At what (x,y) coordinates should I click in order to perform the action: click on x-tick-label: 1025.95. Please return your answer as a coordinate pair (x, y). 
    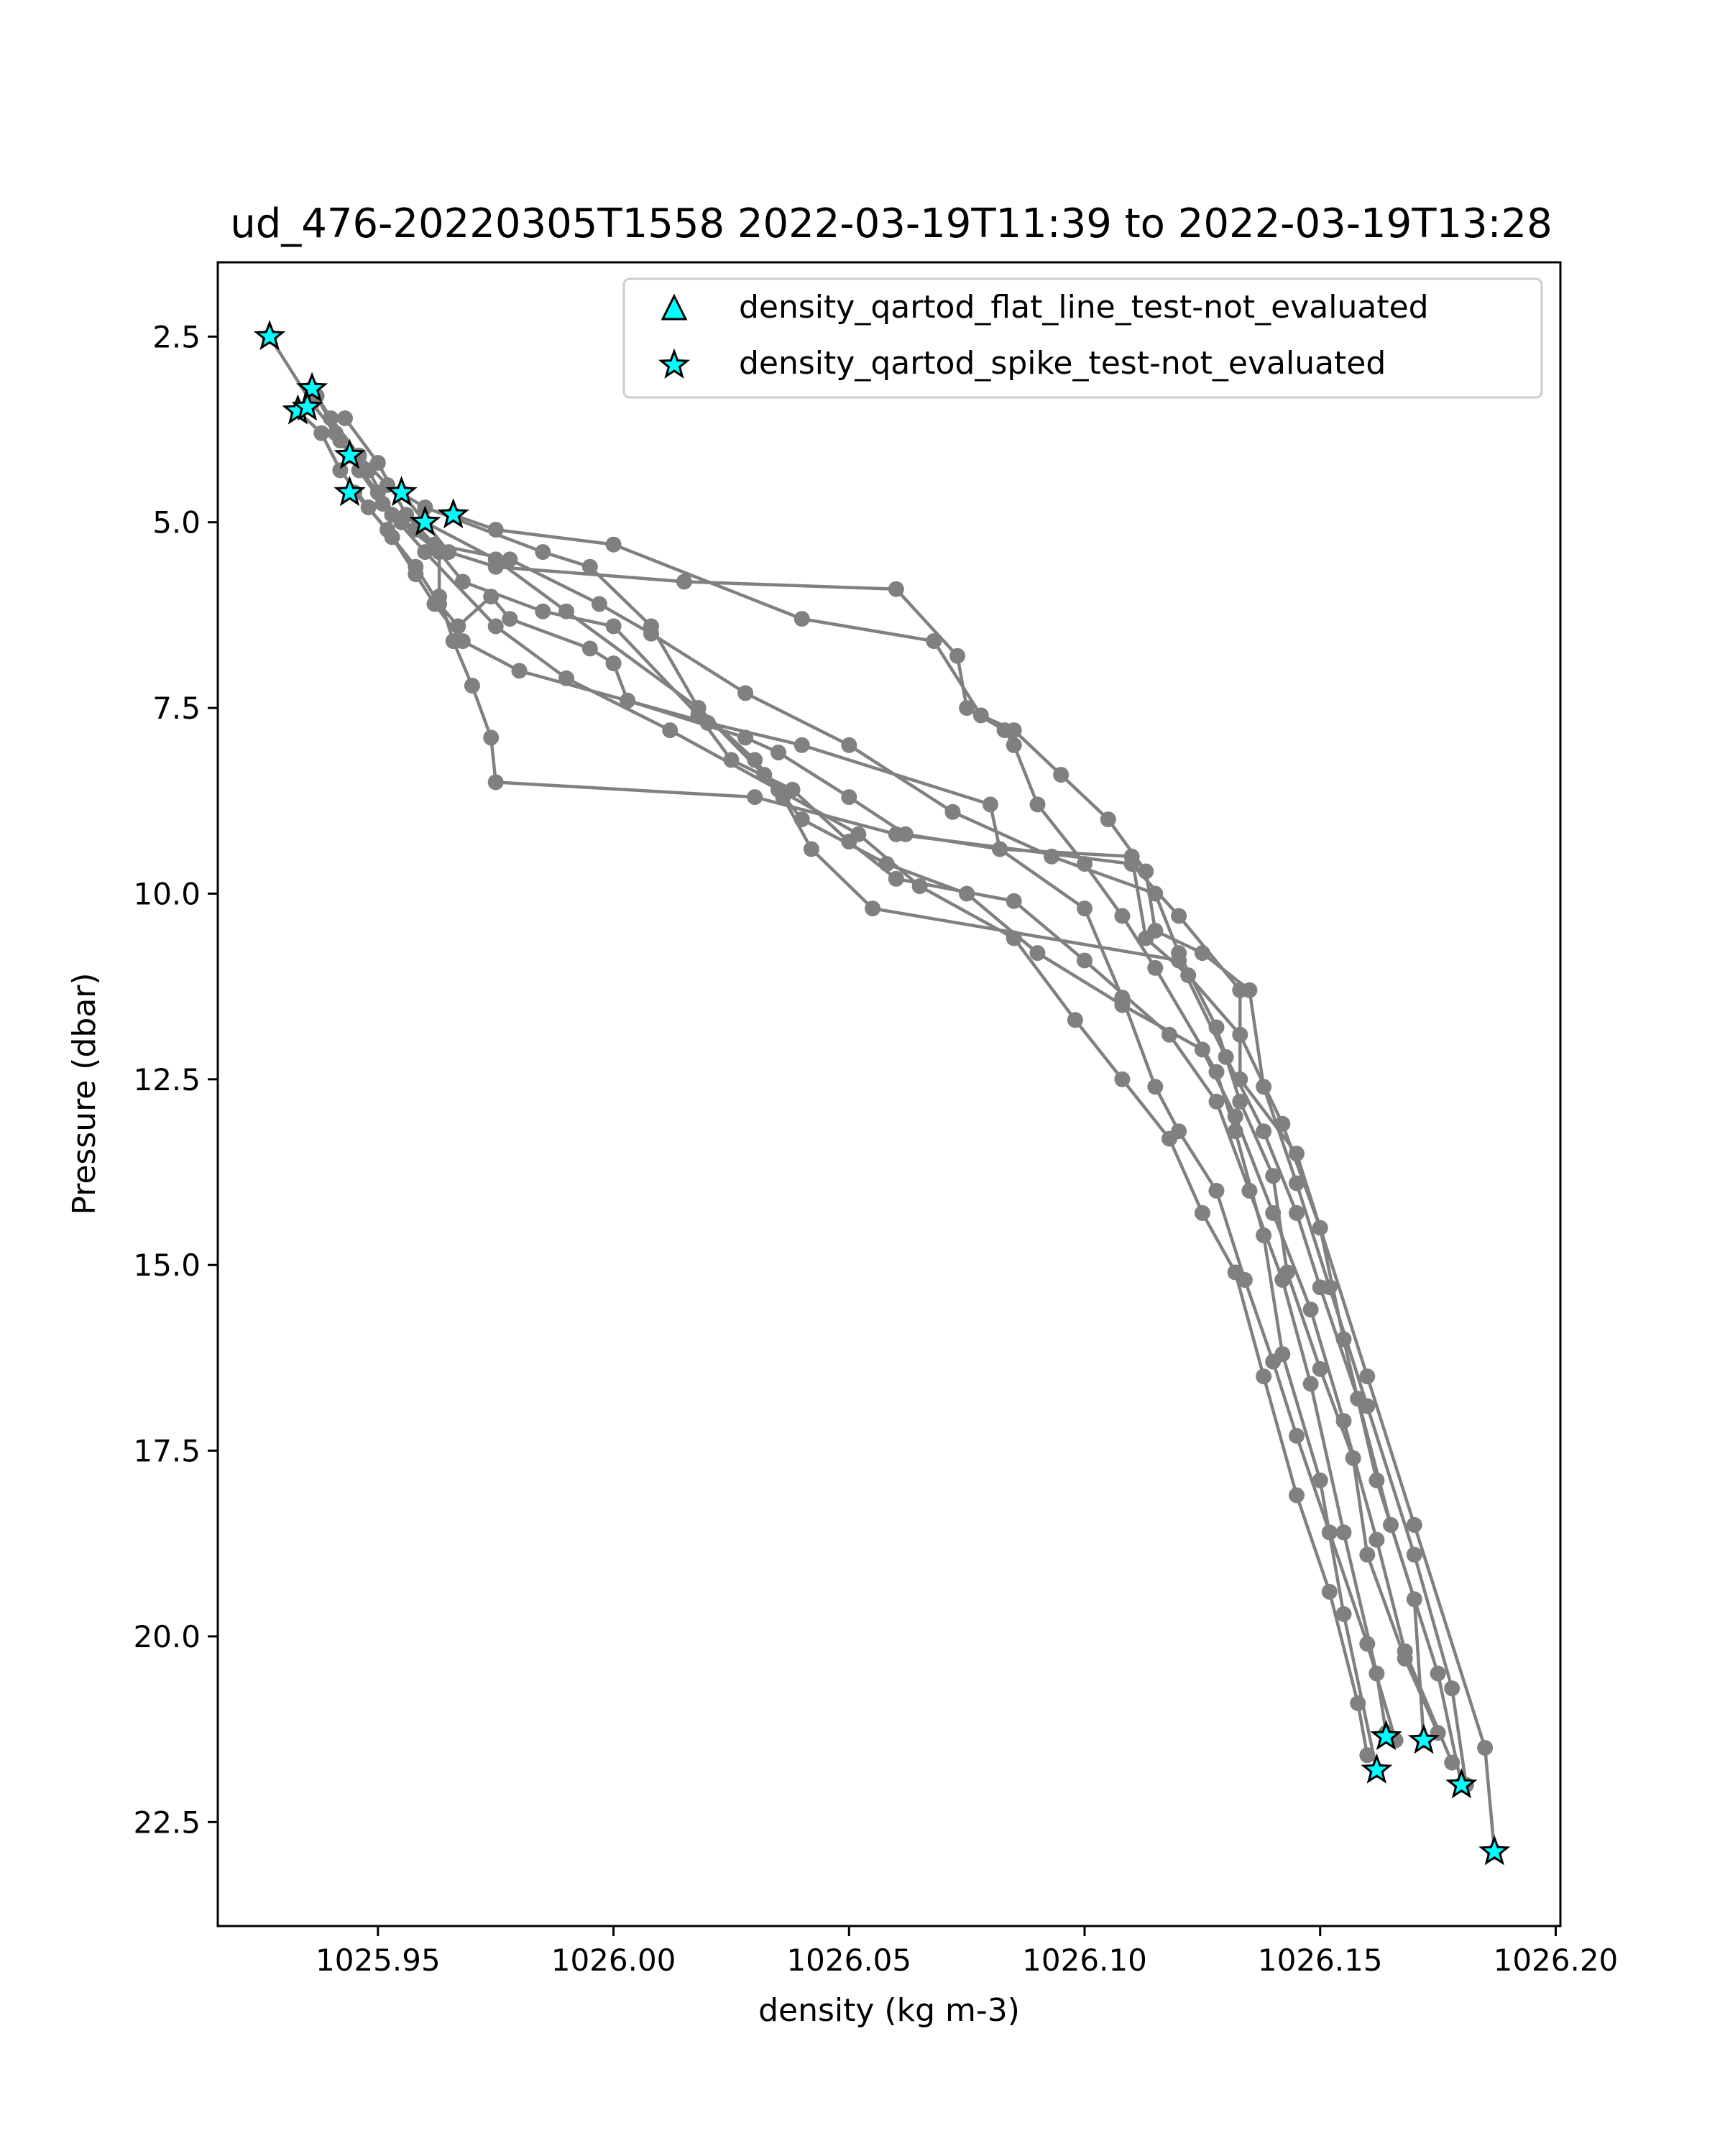
    Looking at the image, I should click on (378, 1960).